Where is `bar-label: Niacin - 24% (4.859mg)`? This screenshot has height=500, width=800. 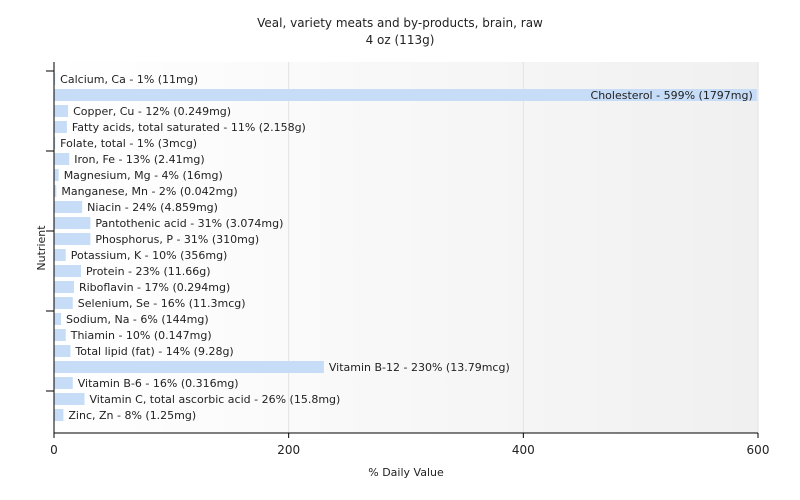
bar-label: Niacin - 24% (4.859mg) is located at coordinates (152, 207).